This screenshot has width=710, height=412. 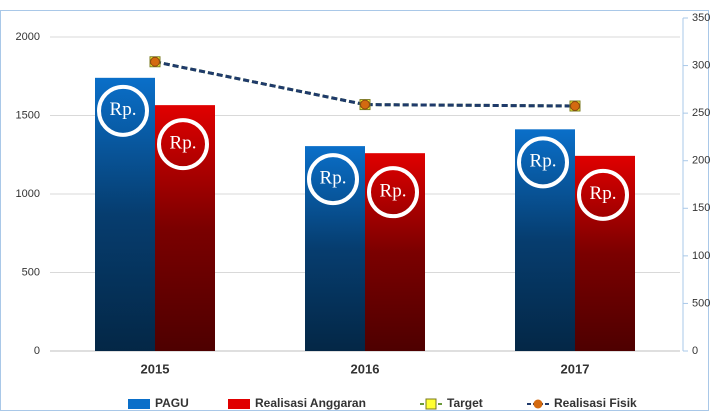 What do you see at coordinates (701, 113) in the screenshot?
I see `y2-tick-label: 2500` at bounding box center [701, 113].